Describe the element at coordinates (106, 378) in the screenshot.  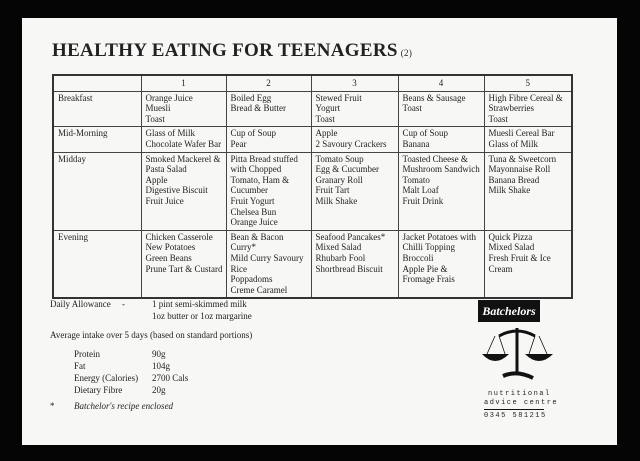
I see `nutrient-name: Energy (Calories)` at that location.